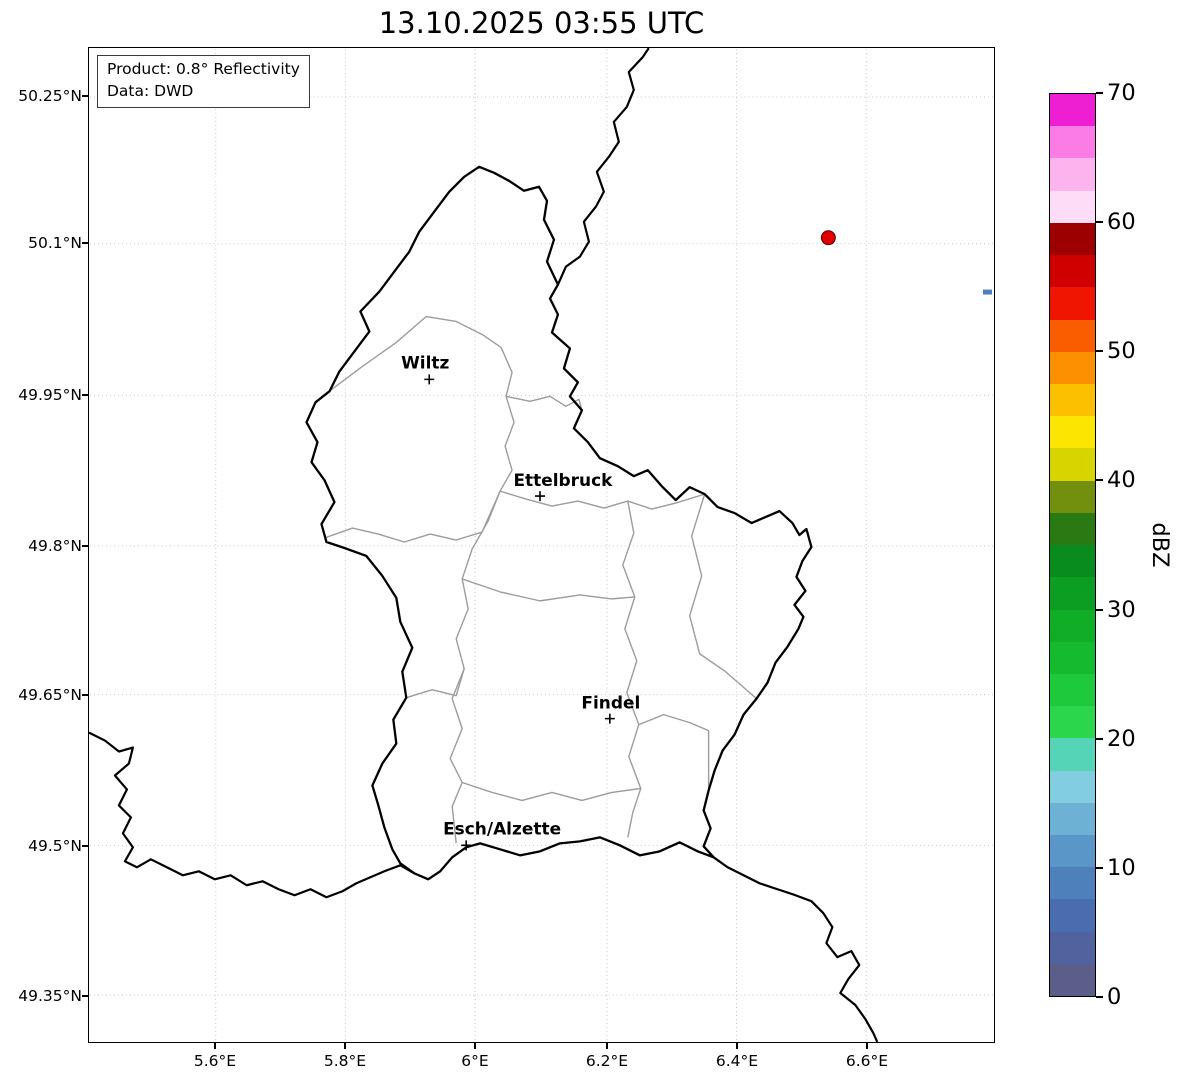 The width and height of the screenshot is (1184, 1081). Describe the element at coordinates (150, 91) in the screenshot. I see `data-source-line: Data: DWD` at that location.